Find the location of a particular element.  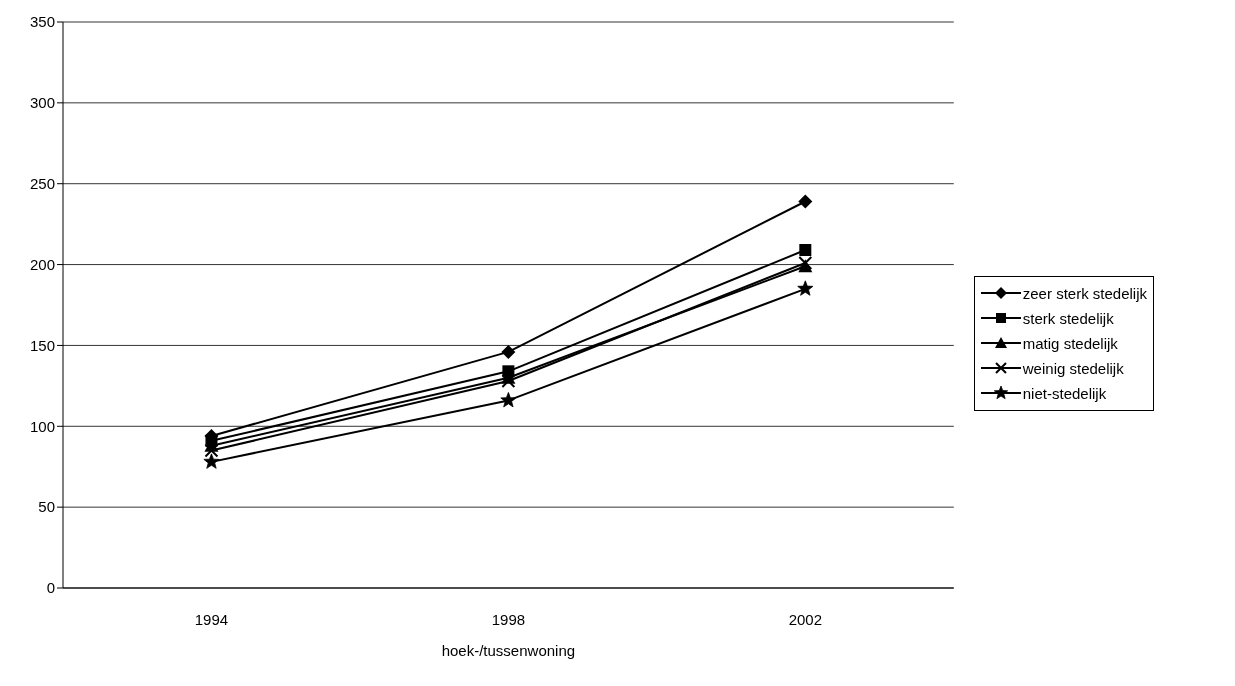

y-tick-label: 250 is located at coordinates (42, 184).